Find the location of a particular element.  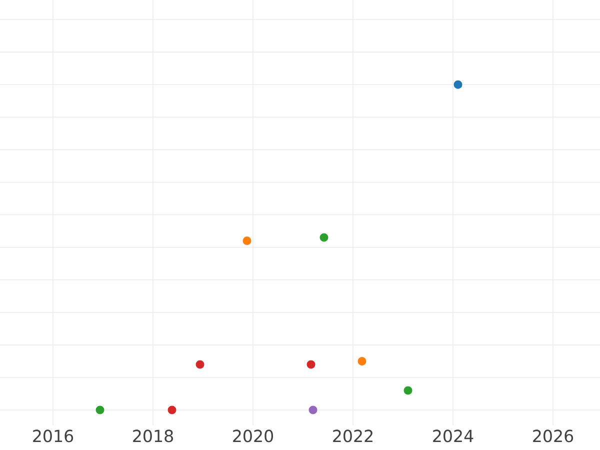

x-tick-label: 2016 is located at coordinates (53, 436).